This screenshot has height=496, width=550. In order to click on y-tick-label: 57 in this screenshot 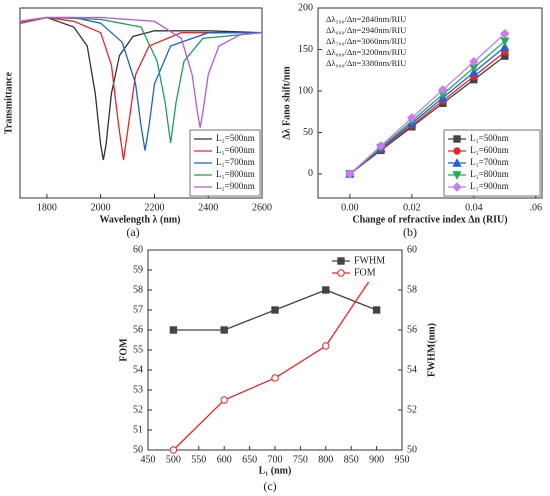, I will do `click(138, 309)`.